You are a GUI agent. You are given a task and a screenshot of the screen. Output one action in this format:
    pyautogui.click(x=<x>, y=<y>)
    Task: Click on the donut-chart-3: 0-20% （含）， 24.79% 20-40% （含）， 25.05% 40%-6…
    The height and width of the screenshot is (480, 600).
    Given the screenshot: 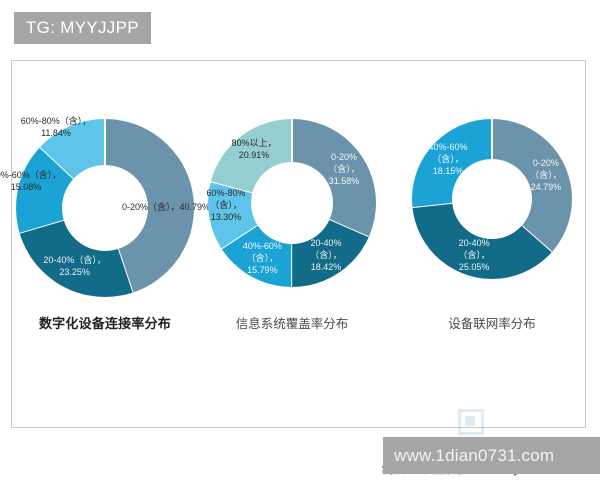 What is the action you would take?
    pyautogui.click(x=492, y=199)
    